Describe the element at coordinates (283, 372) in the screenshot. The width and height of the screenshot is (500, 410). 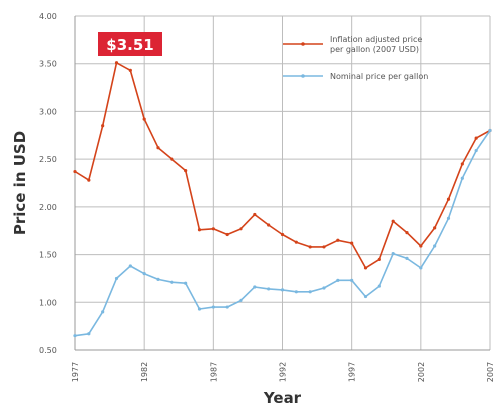
I see `x-tick-label: 1992` at that location.